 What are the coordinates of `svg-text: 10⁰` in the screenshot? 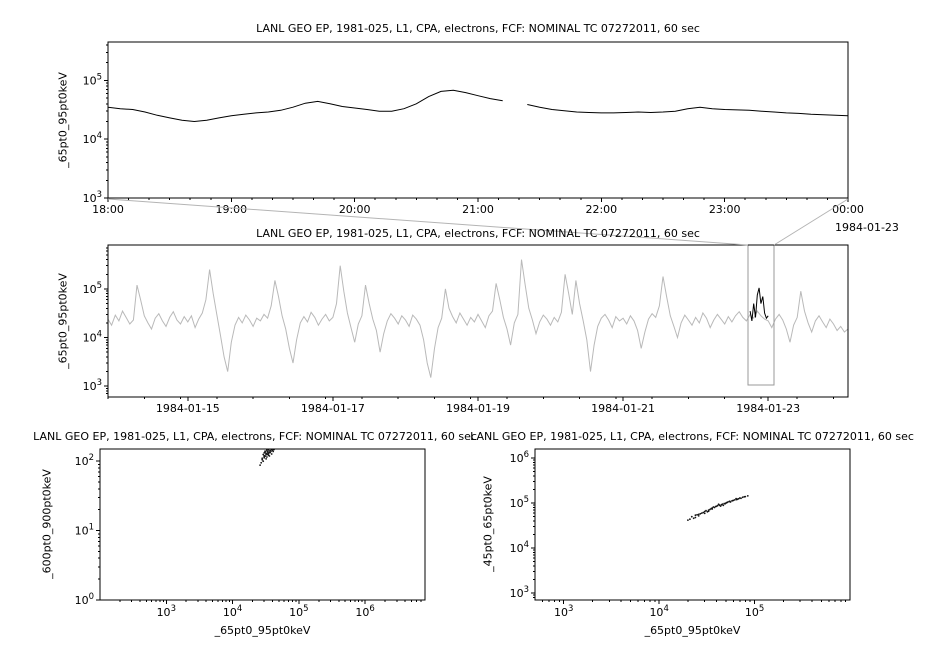 It's located at (84, 599).